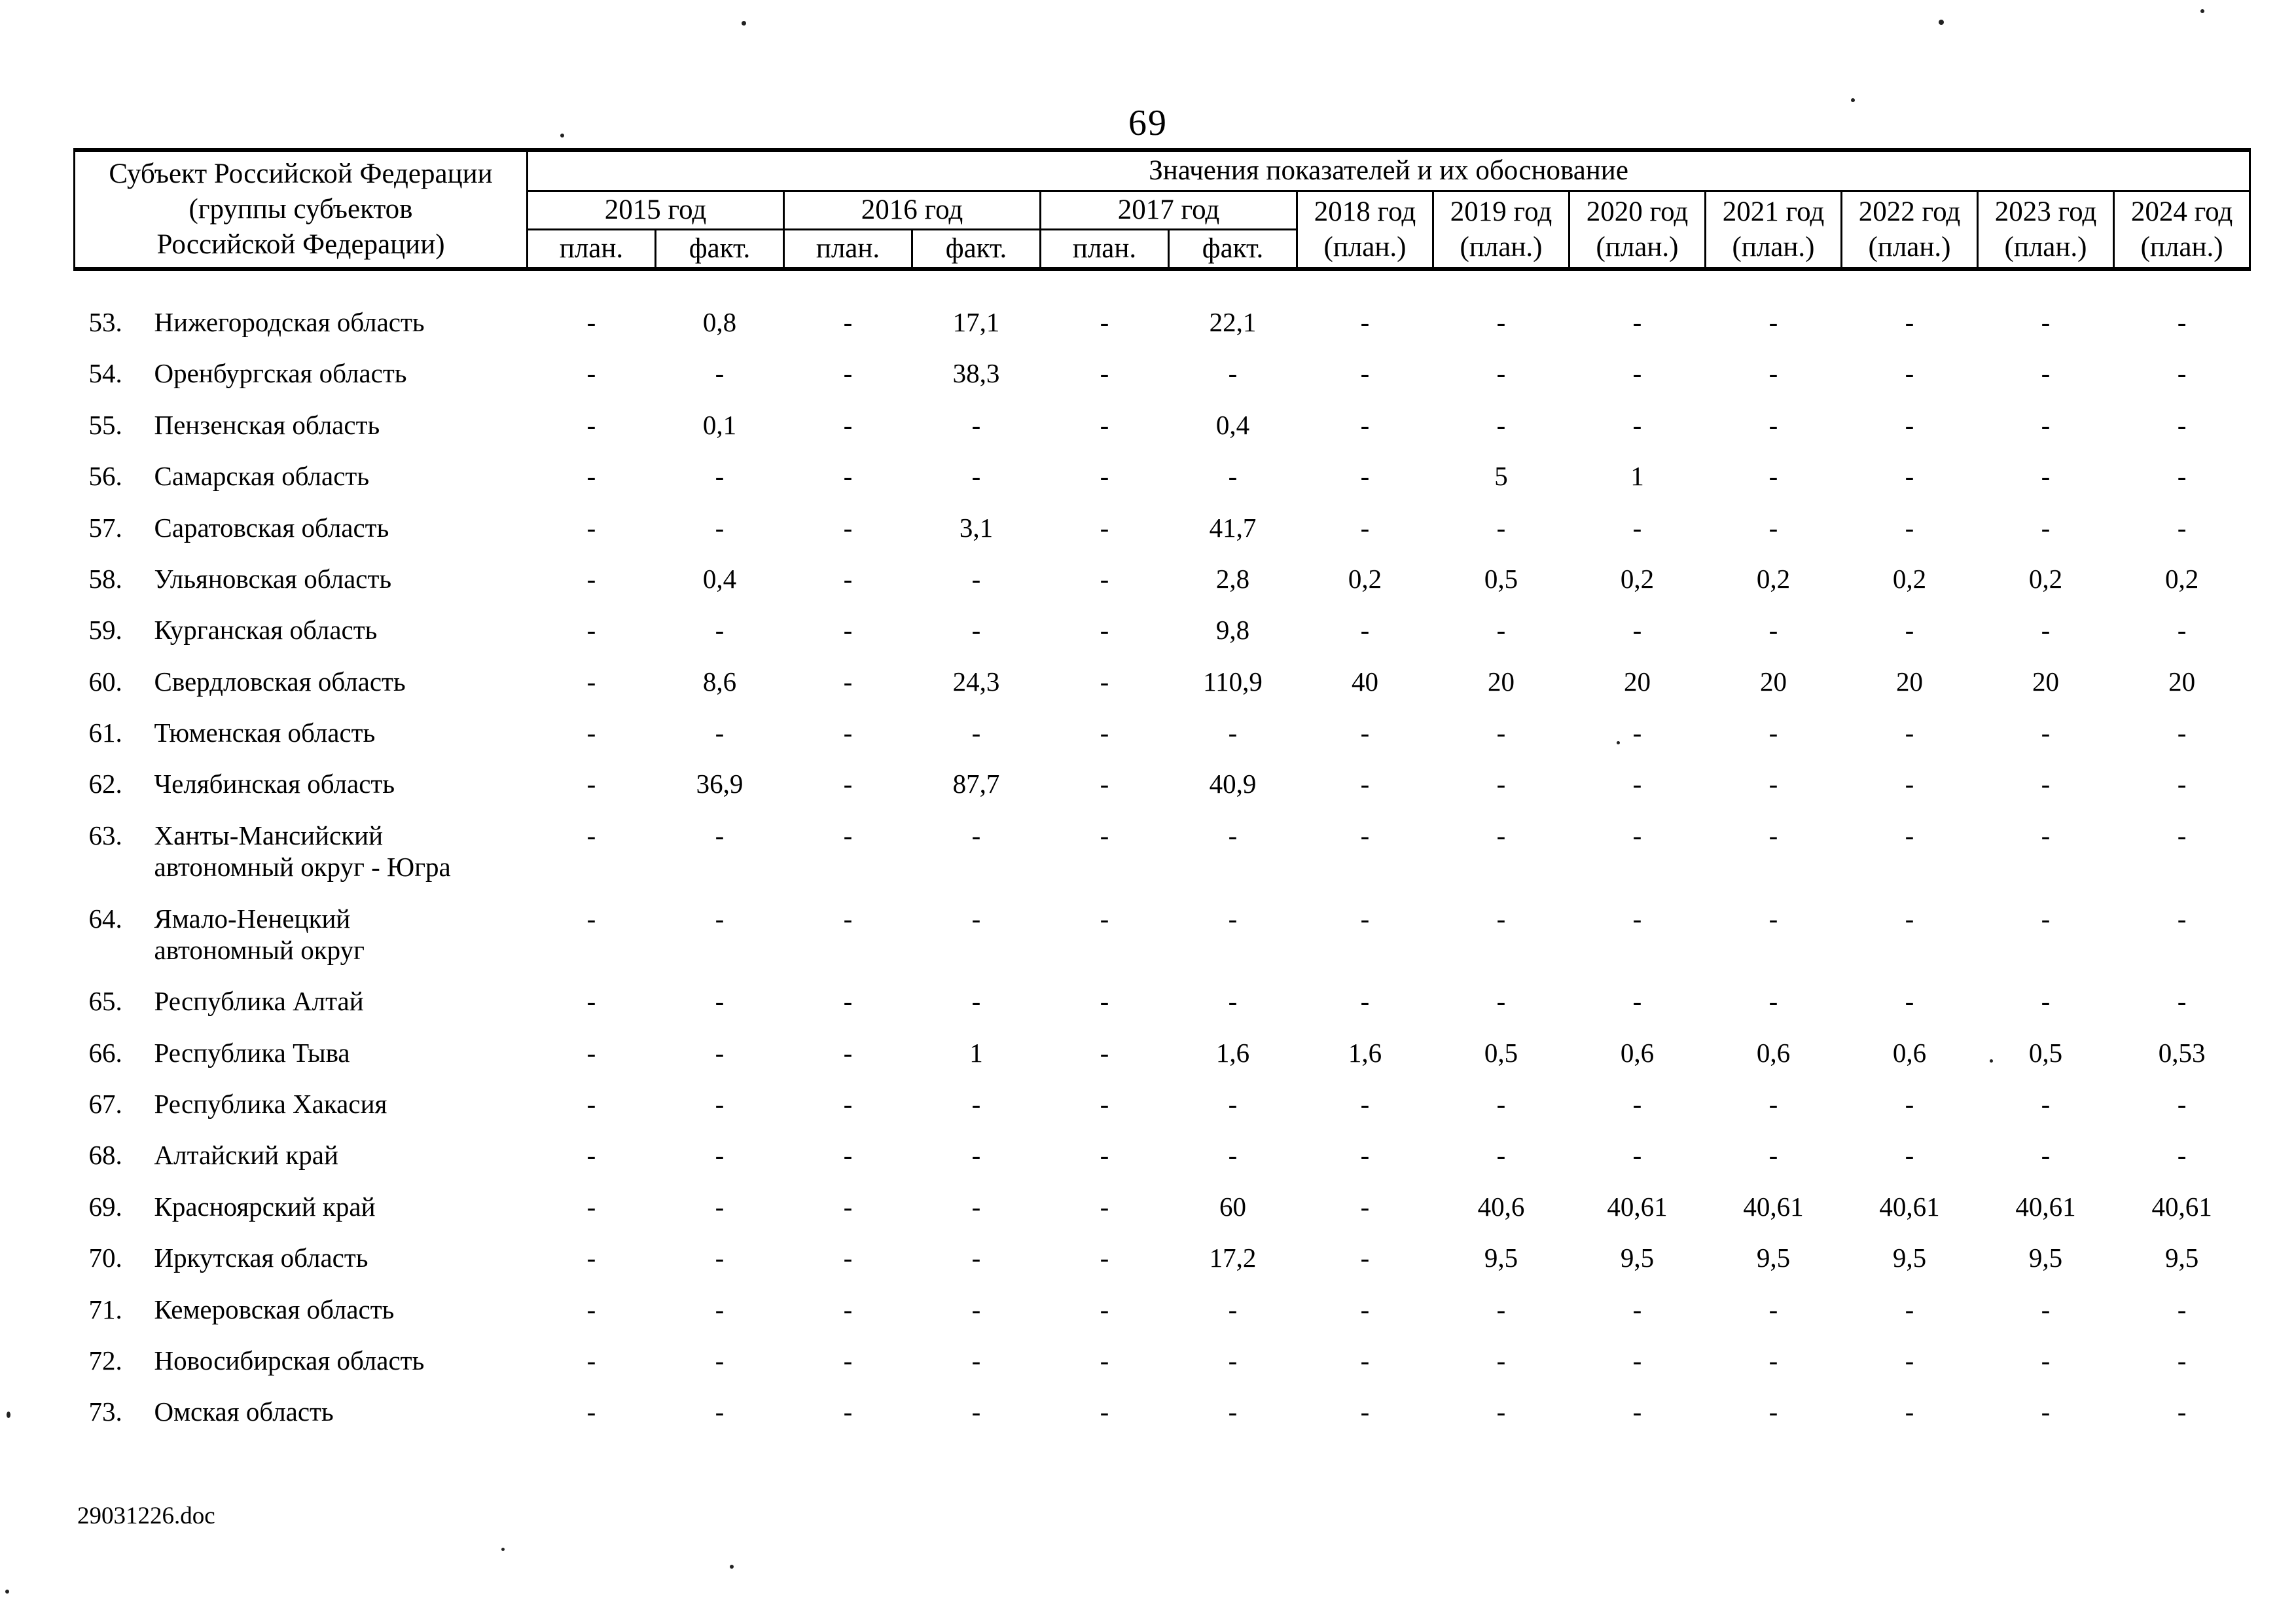  Describe the element at coordinates (105, 1052) in the screenshot. I see `row-number: 66.` at that location.